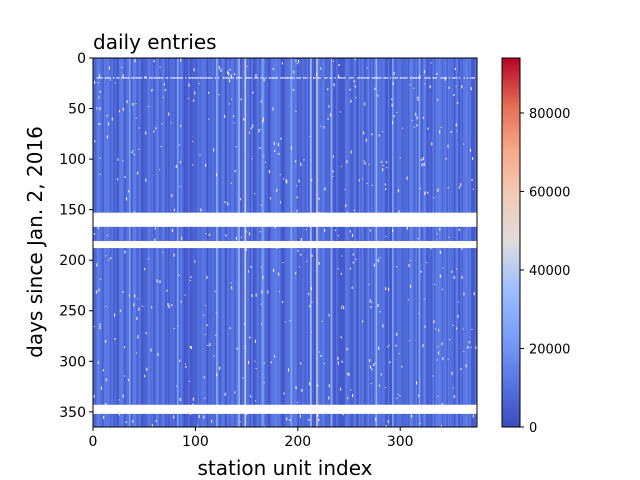  I want to click on colorbar-tick-label: 0, so click(533, 428).